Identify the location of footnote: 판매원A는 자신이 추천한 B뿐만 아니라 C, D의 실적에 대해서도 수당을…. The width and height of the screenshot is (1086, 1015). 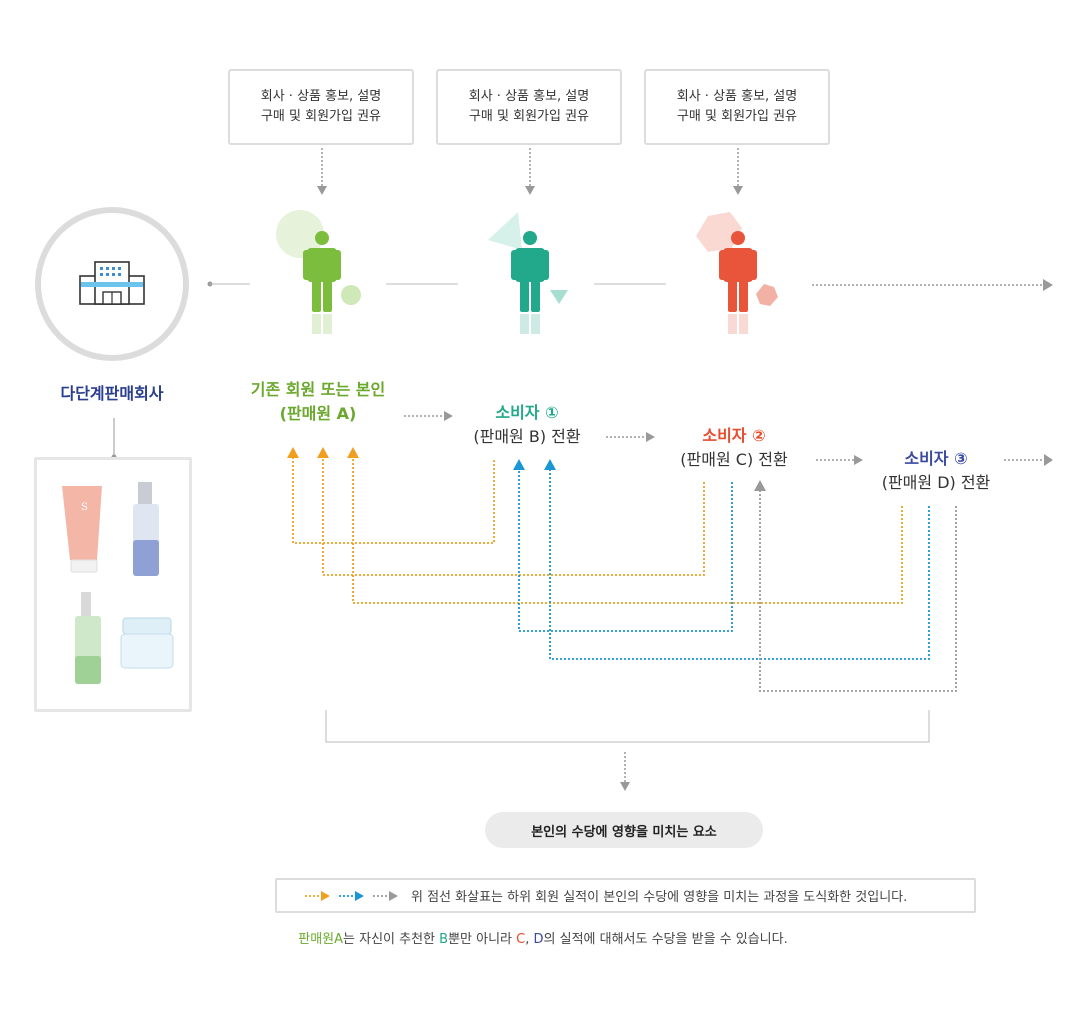
(543, 937).